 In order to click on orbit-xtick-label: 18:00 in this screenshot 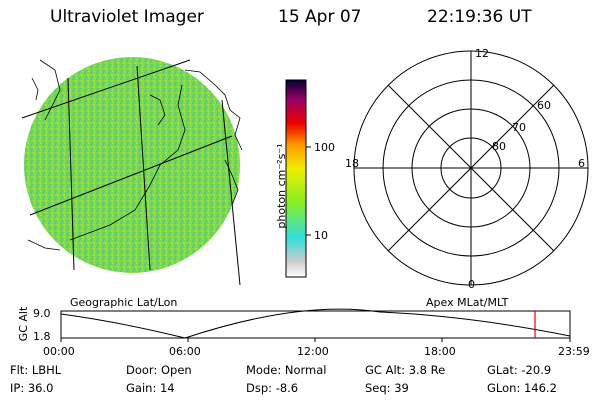, I will do `click(440, 351)`.